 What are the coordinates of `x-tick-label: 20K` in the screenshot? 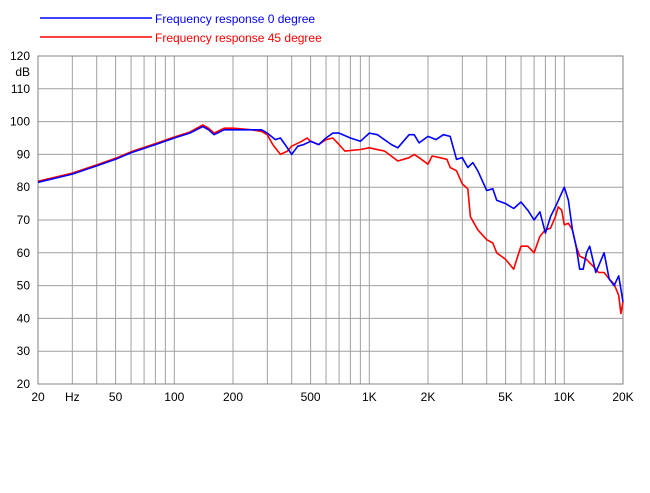 It's located at (622, 397).